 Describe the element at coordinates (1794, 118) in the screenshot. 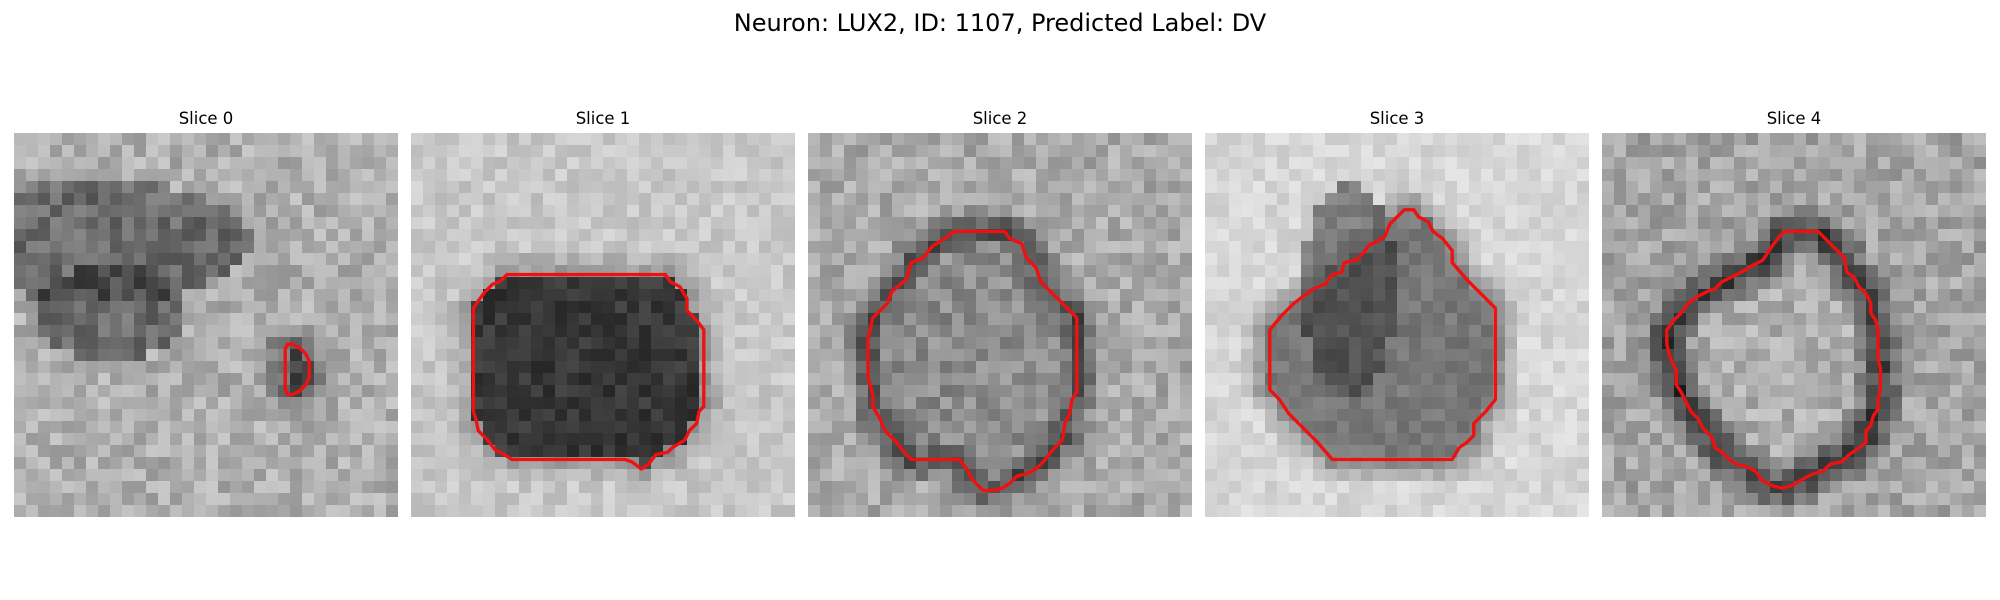

I see `slice-title: Slice 4` at that location.